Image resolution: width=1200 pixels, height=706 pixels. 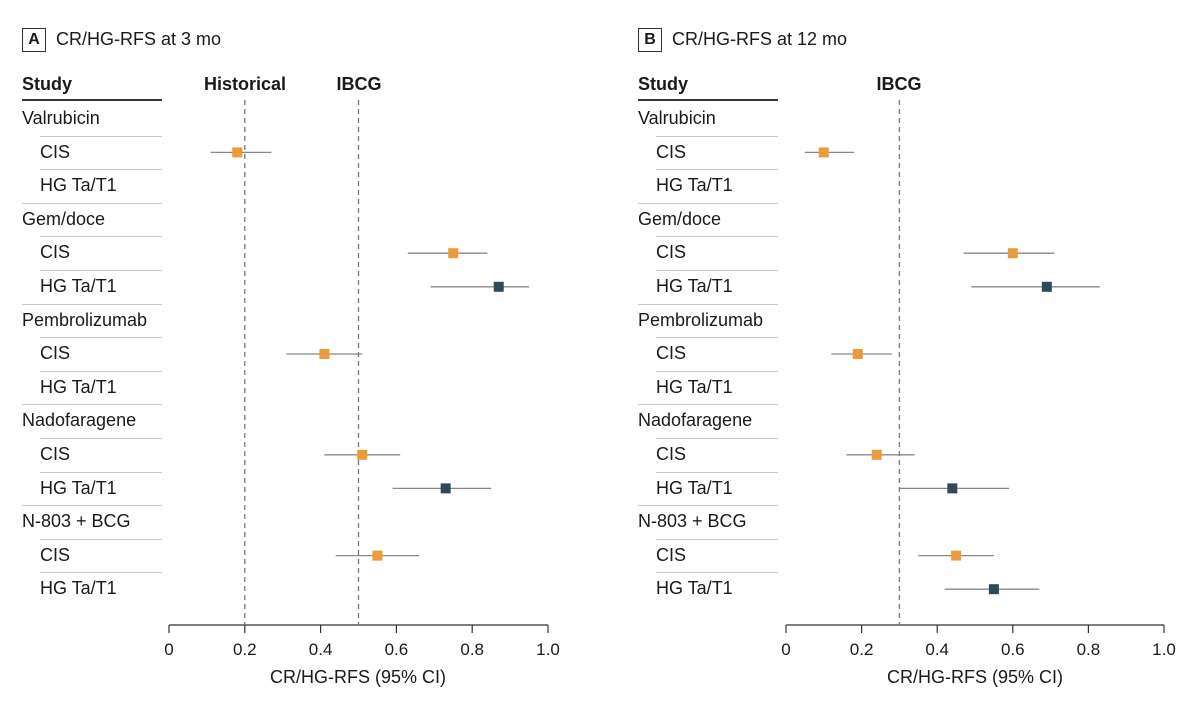 What do you see at coordinates (785, 649) in the screenshot?
I see `panel-b-x-tick-label: 0` at bounding box center [785, 649].